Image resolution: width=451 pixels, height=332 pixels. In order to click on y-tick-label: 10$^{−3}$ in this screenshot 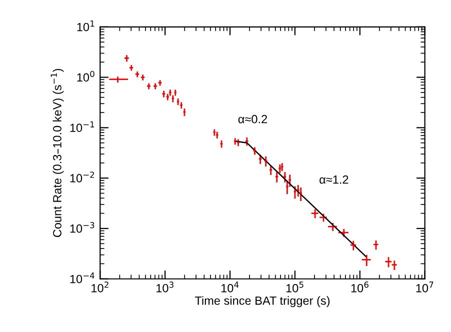, I will do `click(82, 227)`.